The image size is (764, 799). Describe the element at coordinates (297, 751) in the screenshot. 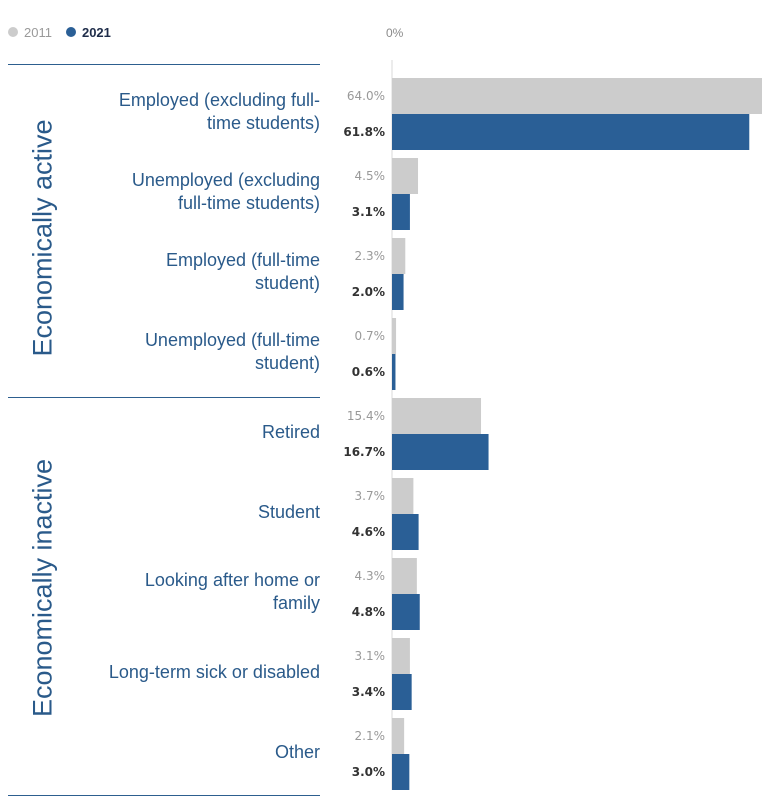

I see `category-label-line: Other` at that location.